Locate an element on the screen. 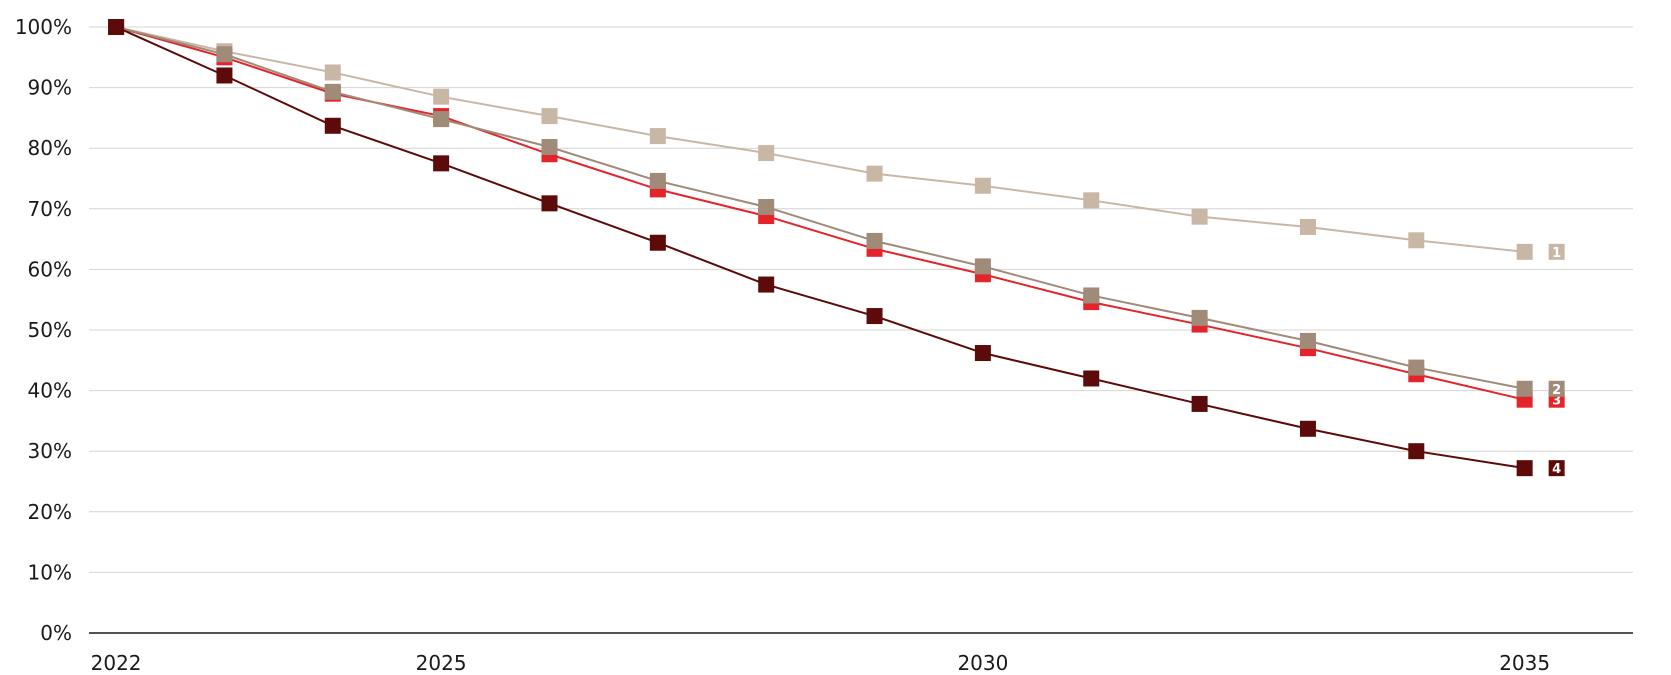  y-axis-ticks: 0% 10% 20% 30% 40% 50% 60% 70% 80% 90% 100% is located at coordinates (43, 330).